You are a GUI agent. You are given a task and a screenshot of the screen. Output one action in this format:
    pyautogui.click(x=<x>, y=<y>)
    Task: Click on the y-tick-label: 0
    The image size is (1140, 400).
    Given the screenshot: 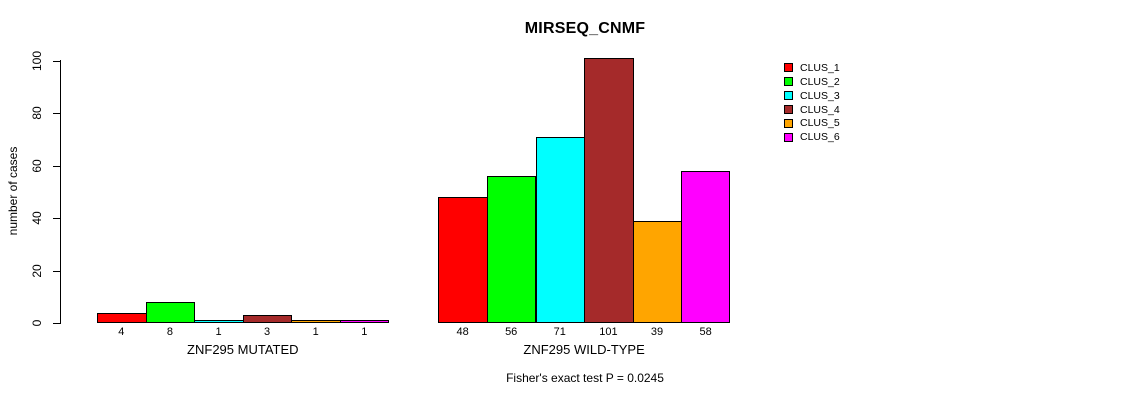 What is the action you would take?
    pyautogui.click(x=37, y=323)
    